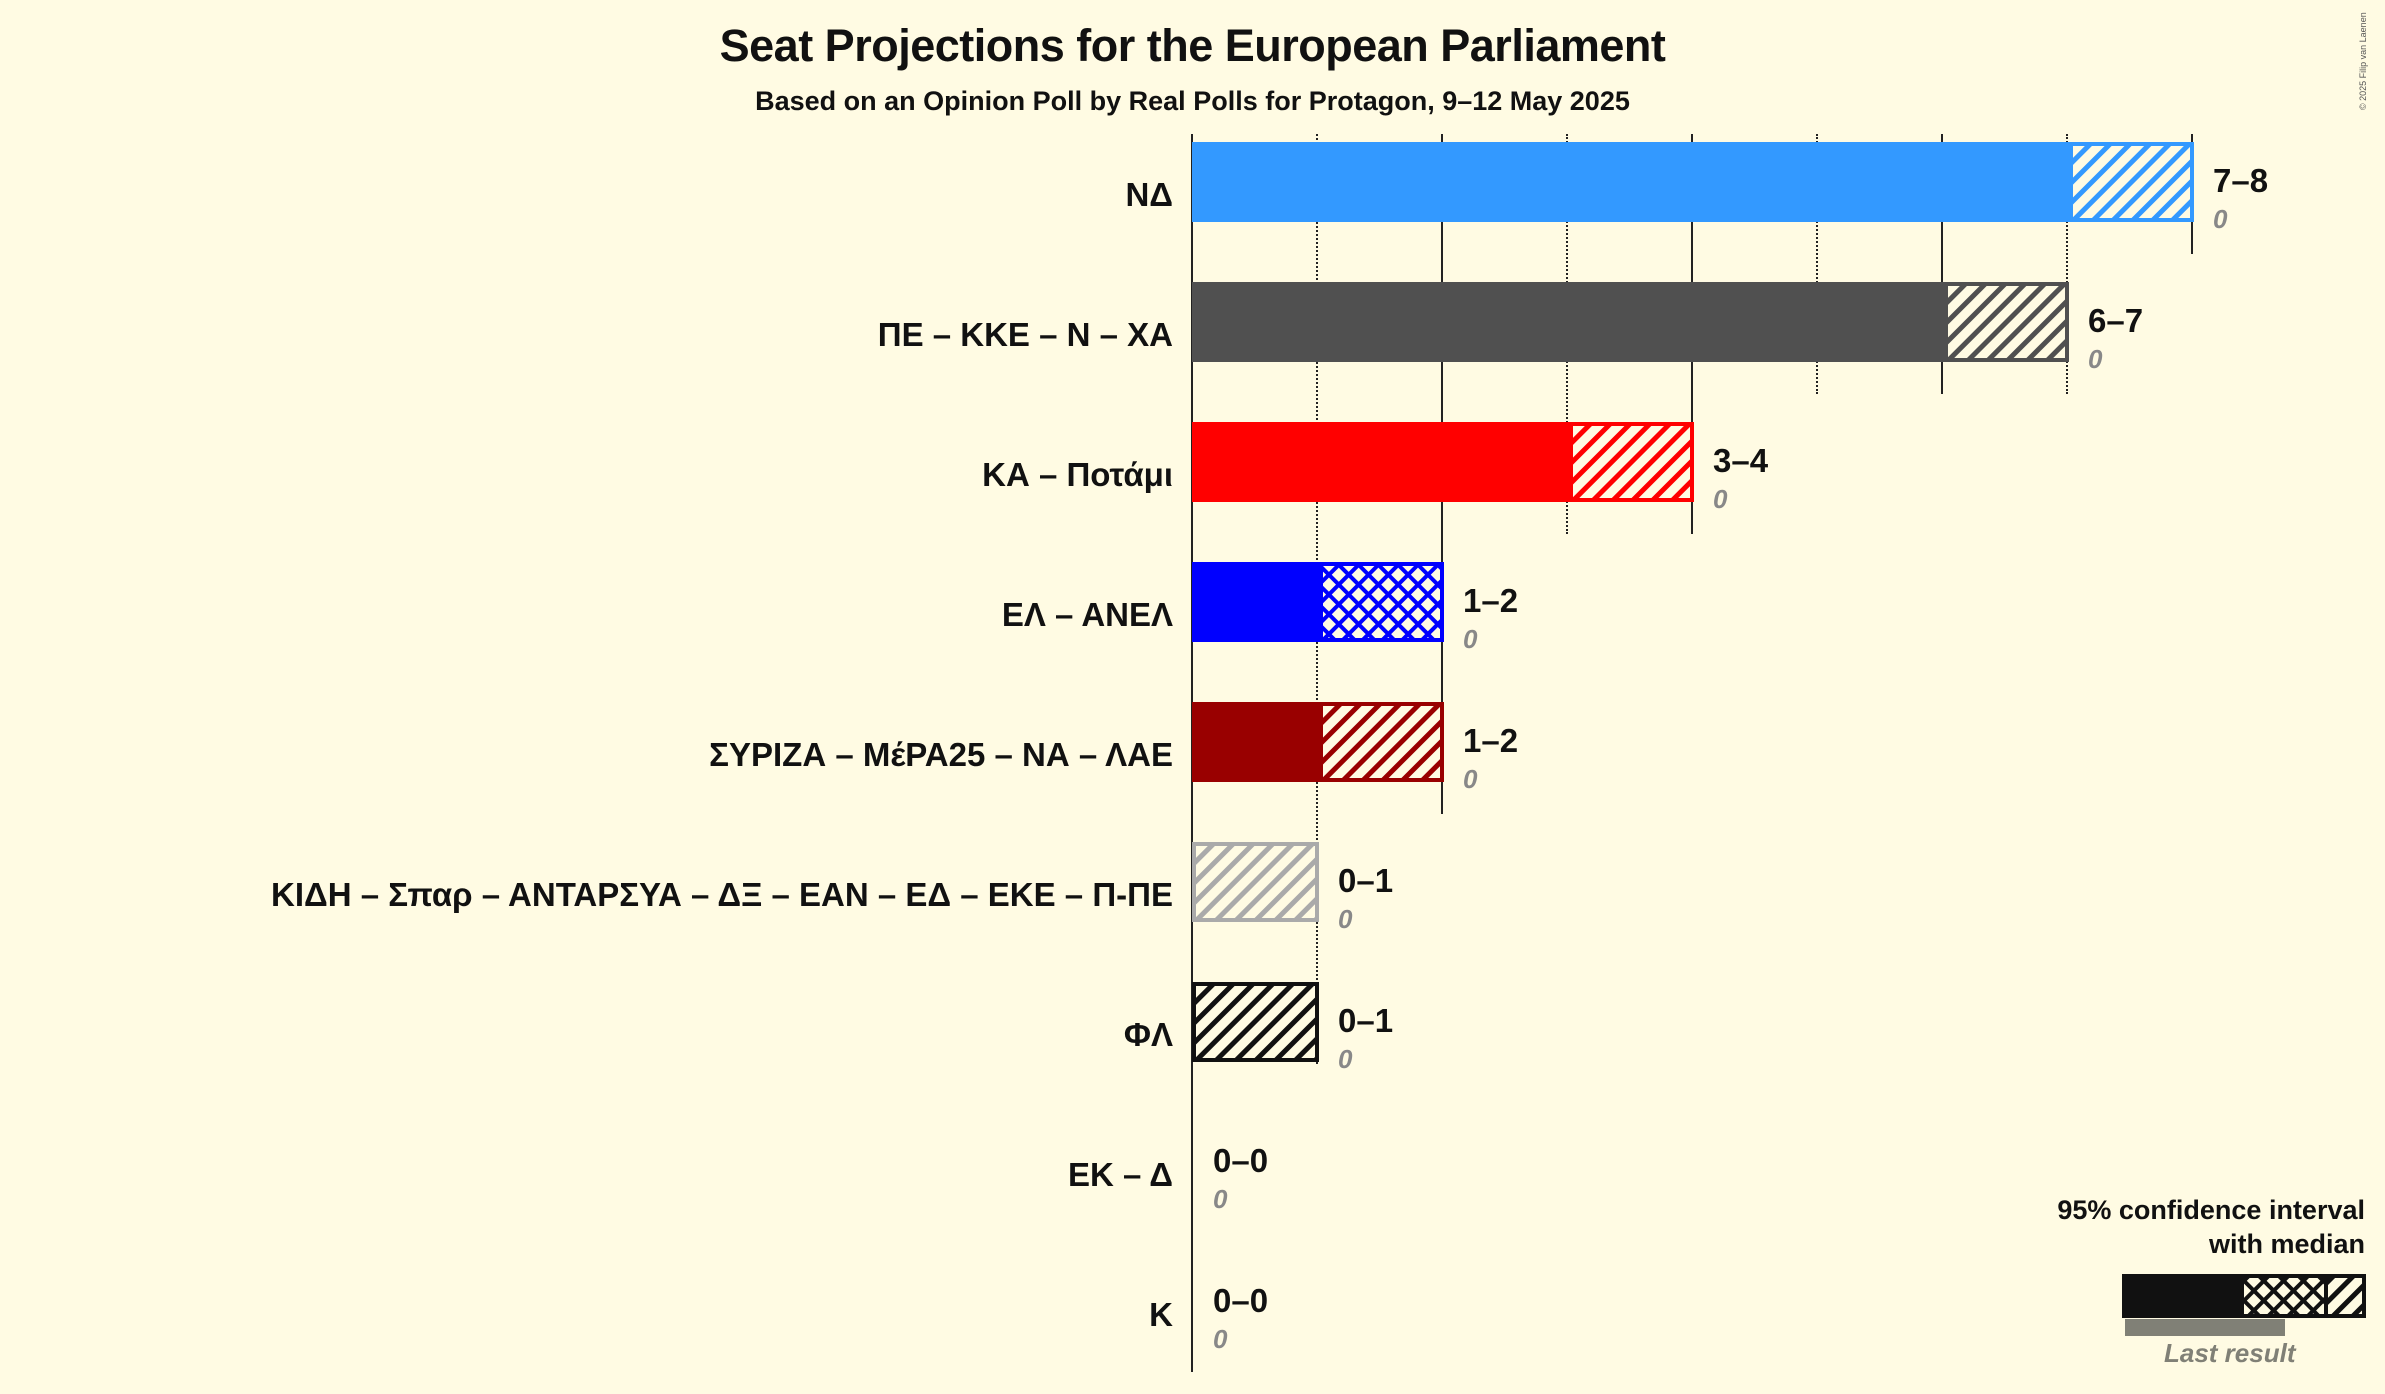 This screenshot has width=2385, height=1394. I want to click on bar-nd, so click(1693, 182).